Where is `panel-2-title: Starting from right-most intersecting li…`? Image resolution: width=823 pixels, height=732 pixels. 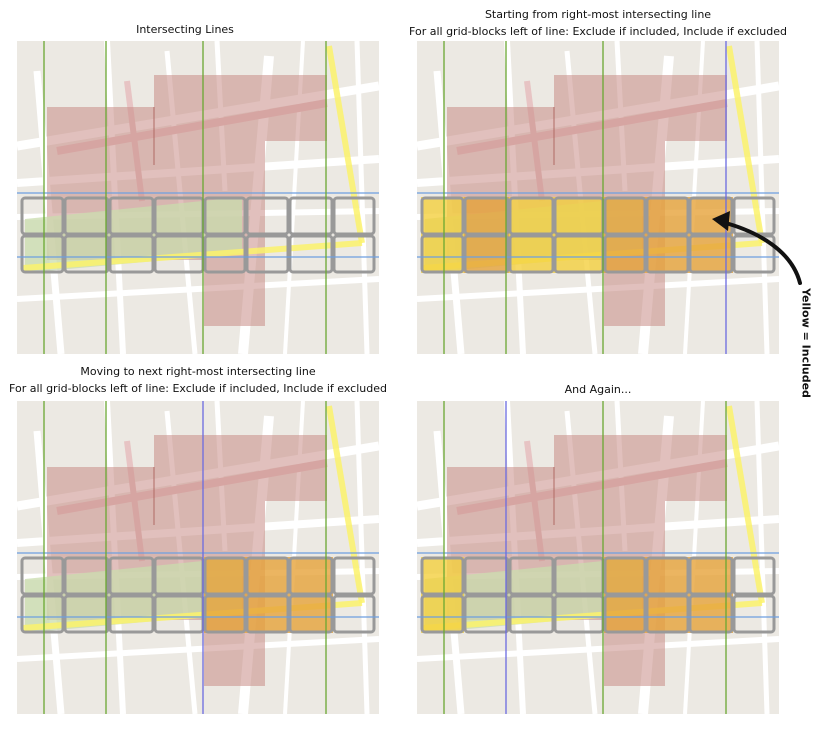 panel-2-title: Starting from right-most intersecting li… is located at coordinates (598, 23).